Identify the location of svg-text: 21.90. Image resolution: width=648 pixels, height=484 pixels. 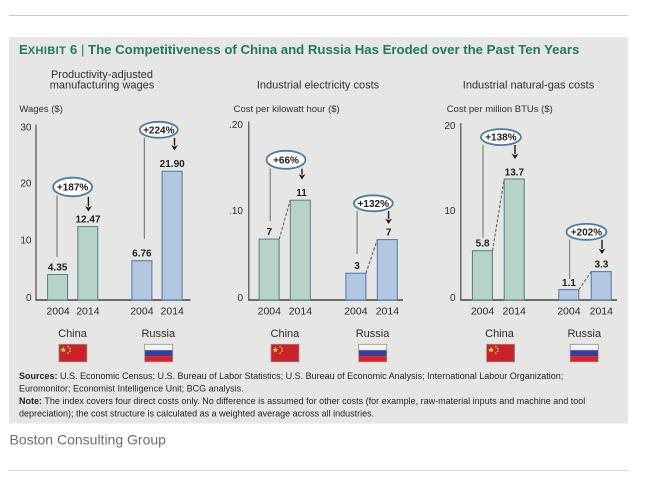
(172, 164).